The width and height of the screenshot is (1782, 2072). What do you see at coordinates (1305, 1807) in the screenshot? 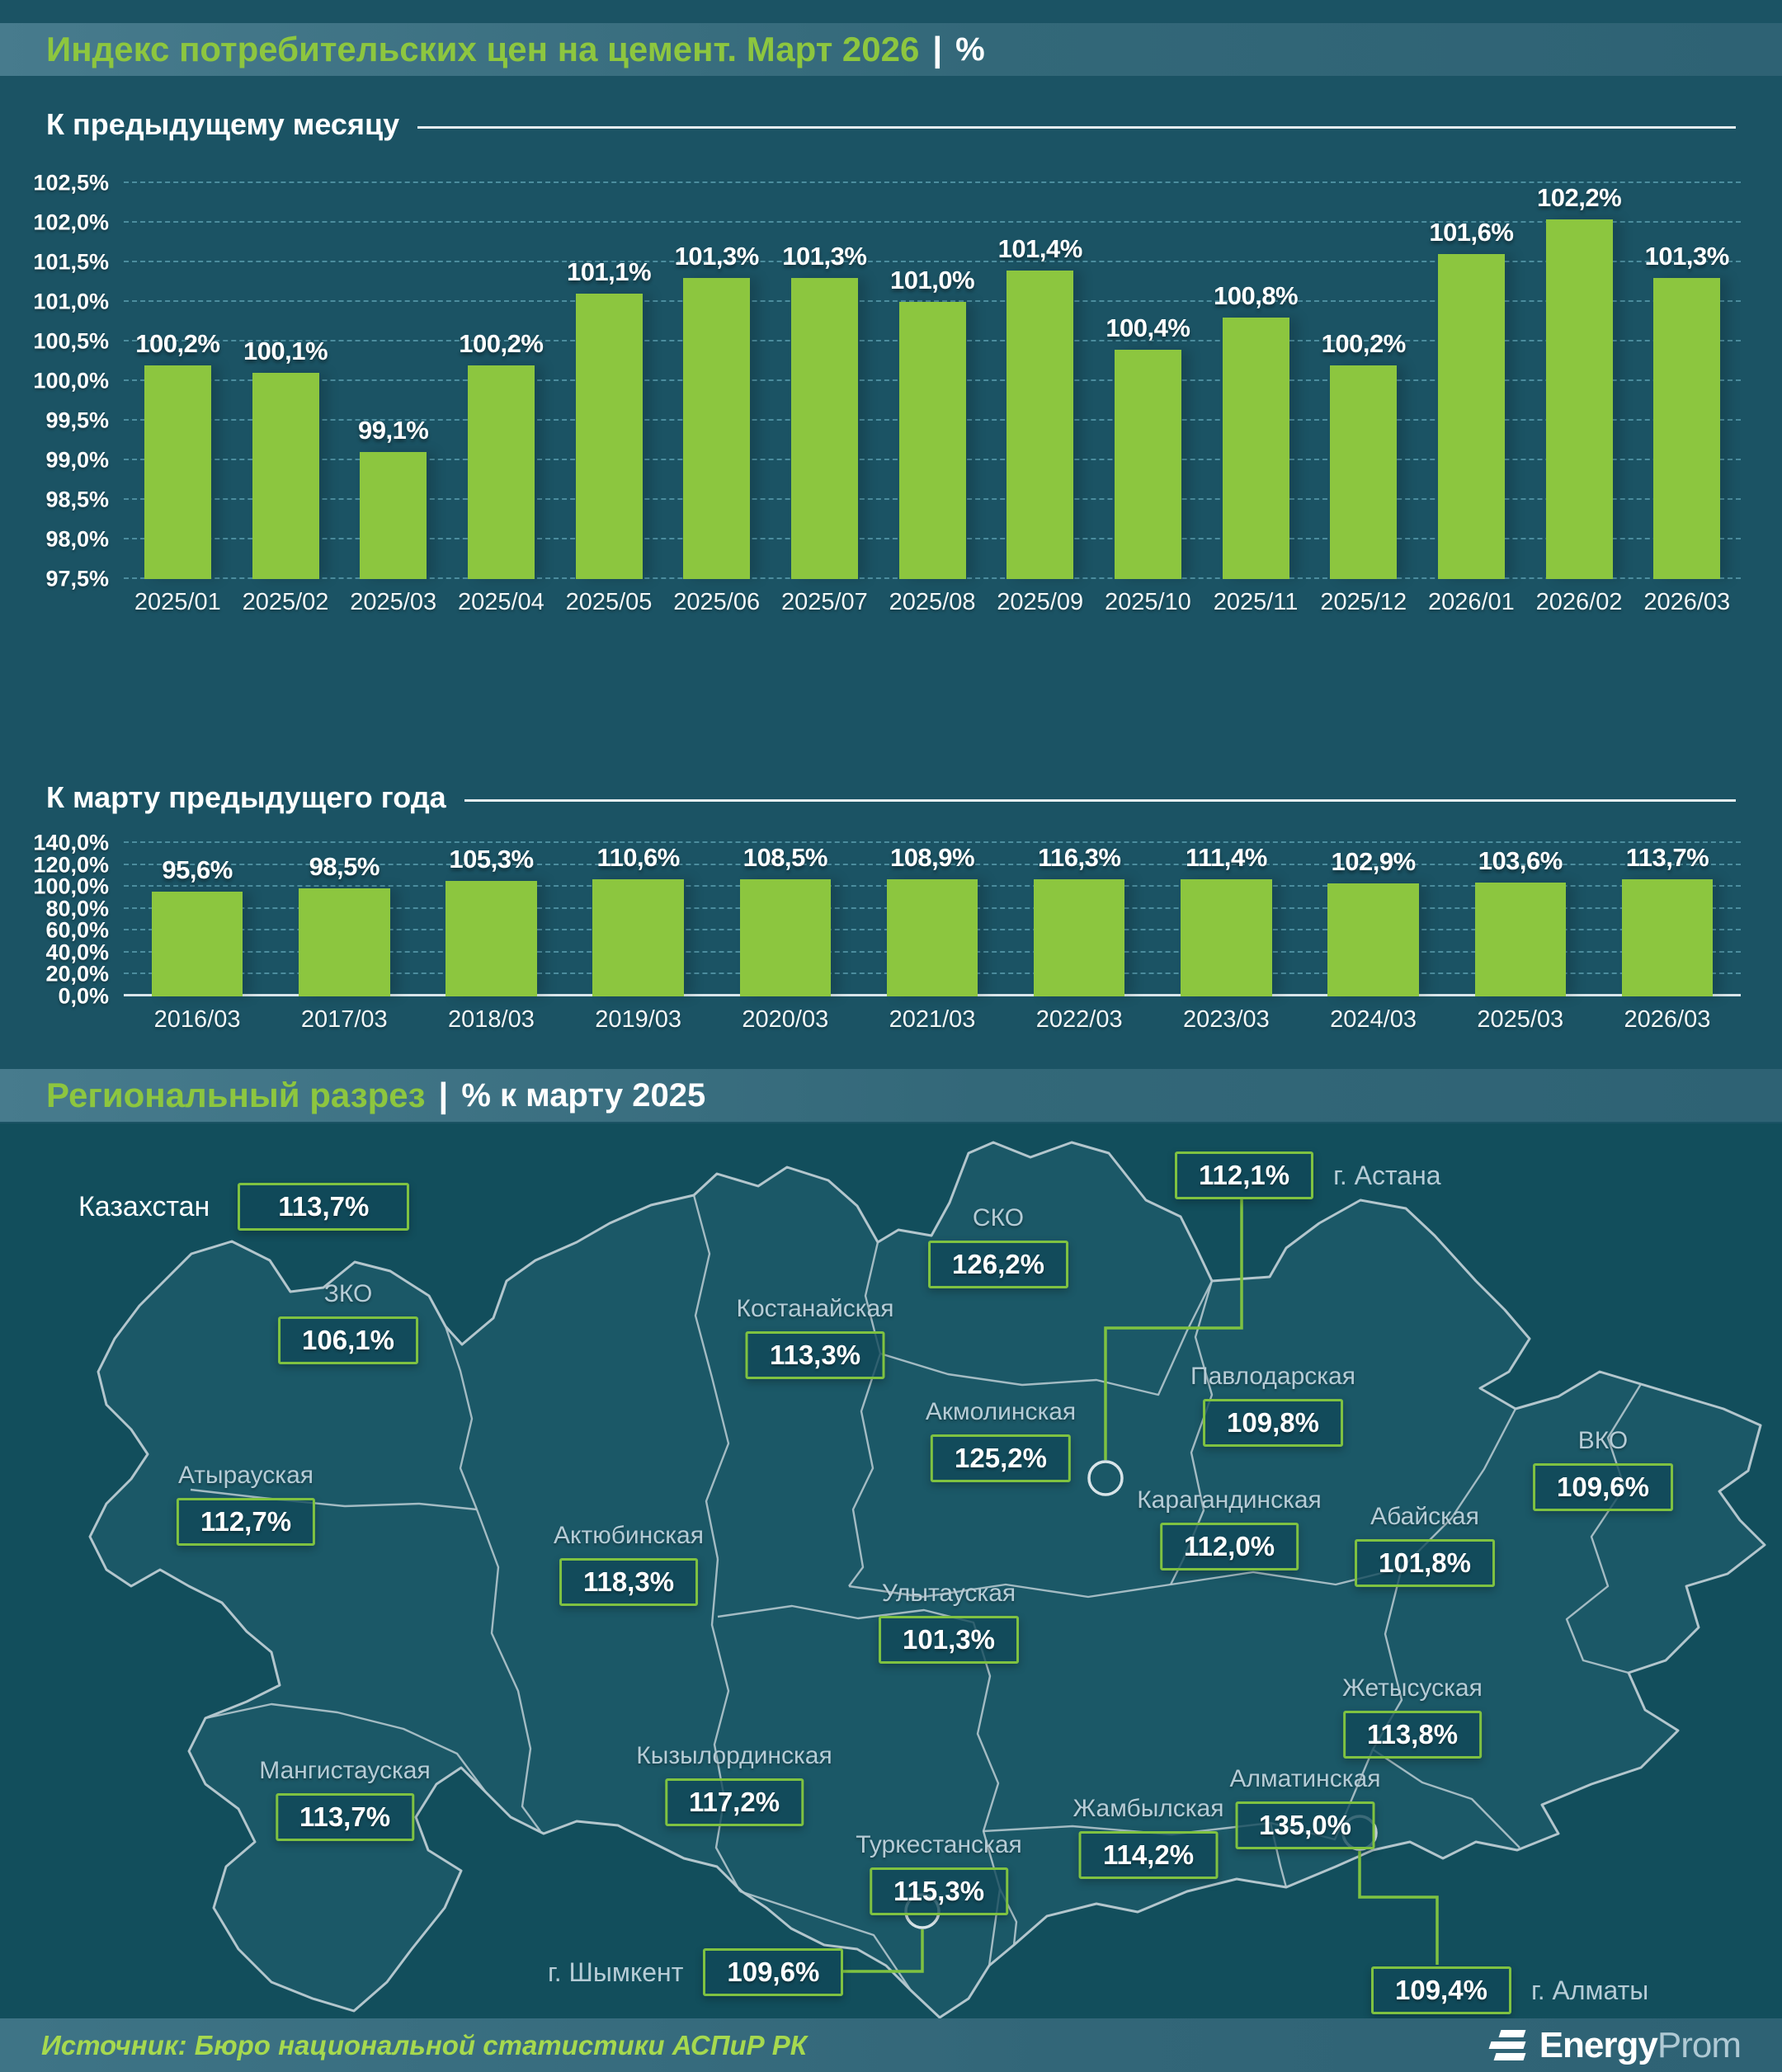
I see `region-callout: Алматинская 135,0%` at bounding box center [1305, 1807].